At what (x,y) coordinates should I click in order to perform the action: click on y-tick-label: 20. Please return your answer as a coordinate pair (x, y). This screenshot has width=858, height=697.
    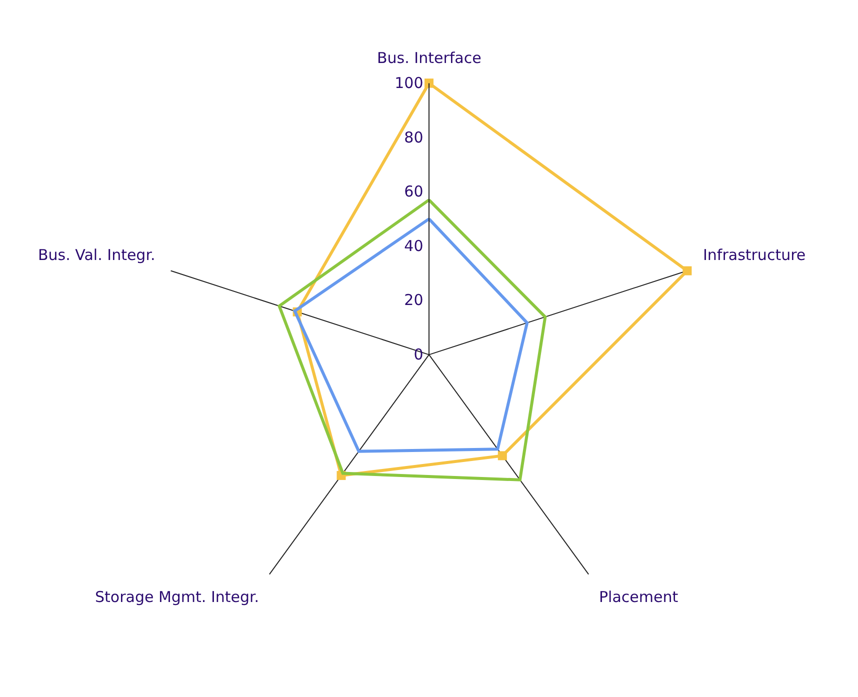
    Looking at the image, I should click on (414, 300).